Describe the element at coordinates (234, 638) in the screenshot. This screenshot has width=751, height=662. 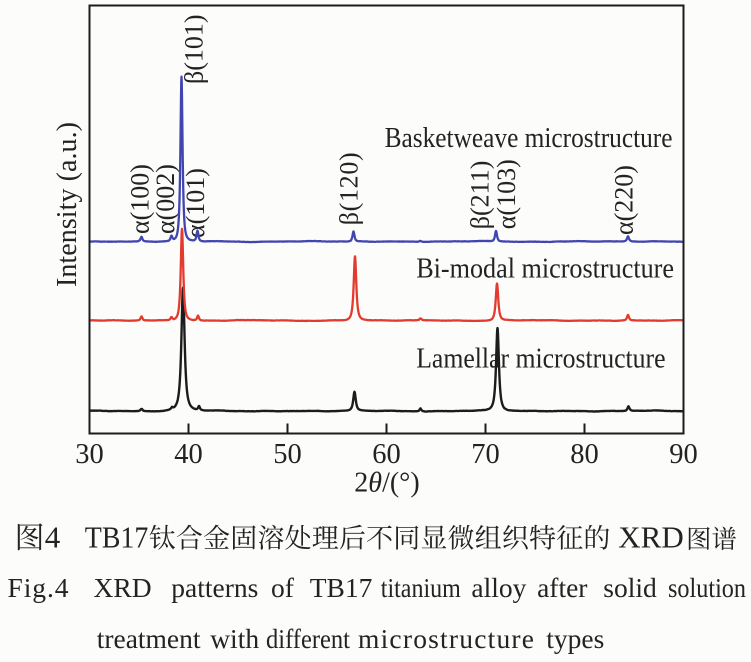
I see `svg-text: with` at that location.